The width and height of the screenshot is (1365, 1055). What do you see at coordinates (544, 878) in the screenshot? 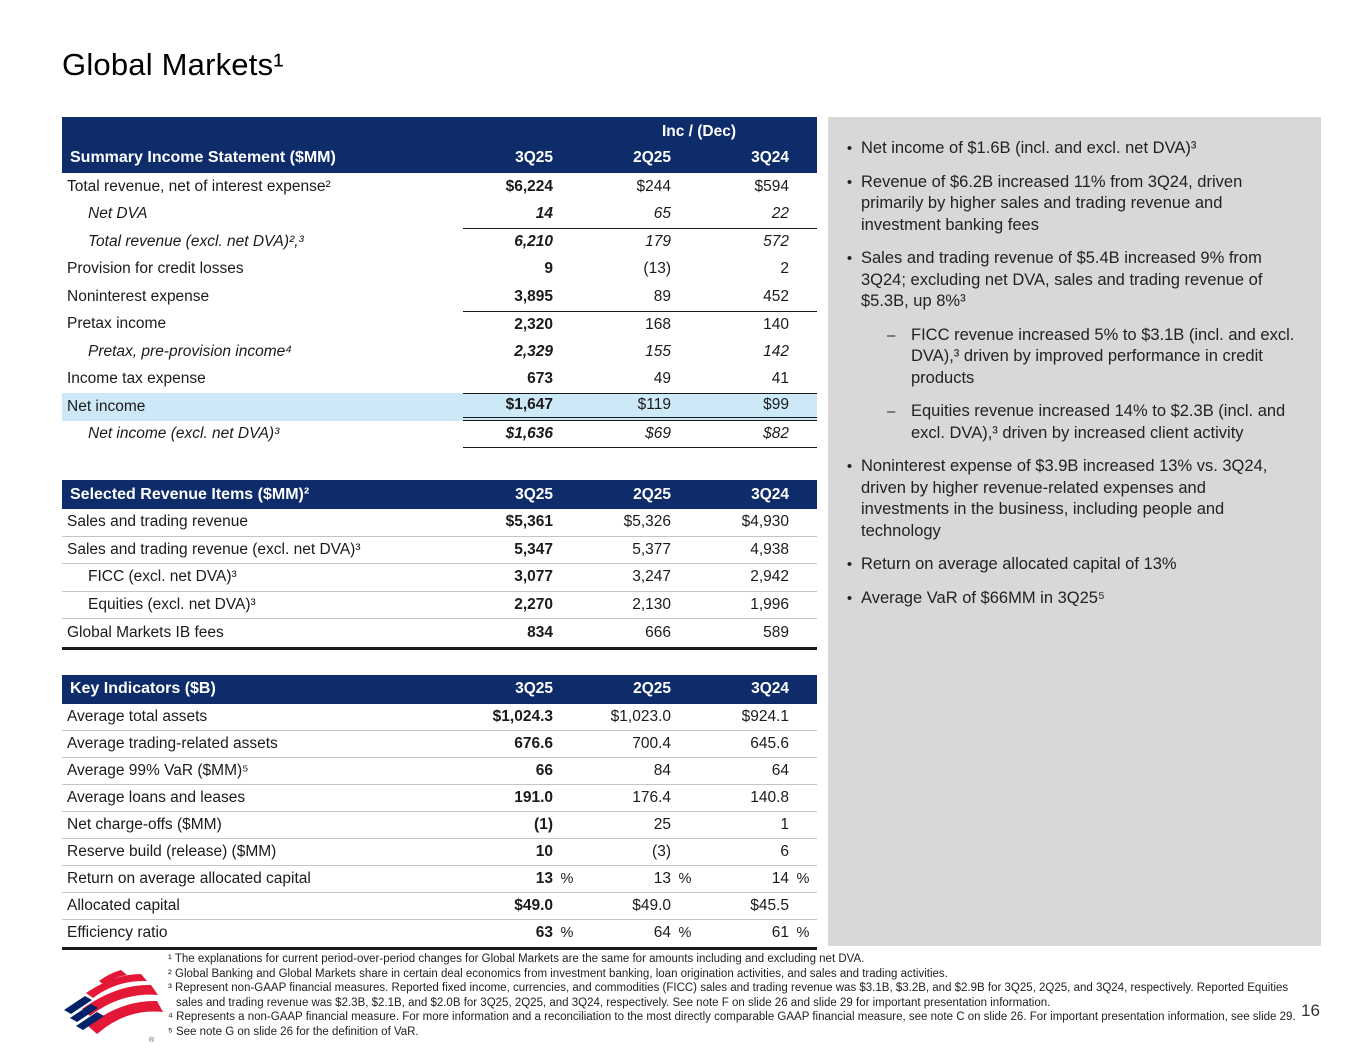
I see `cell-3q25: 13` at bounding box center [544, 878].